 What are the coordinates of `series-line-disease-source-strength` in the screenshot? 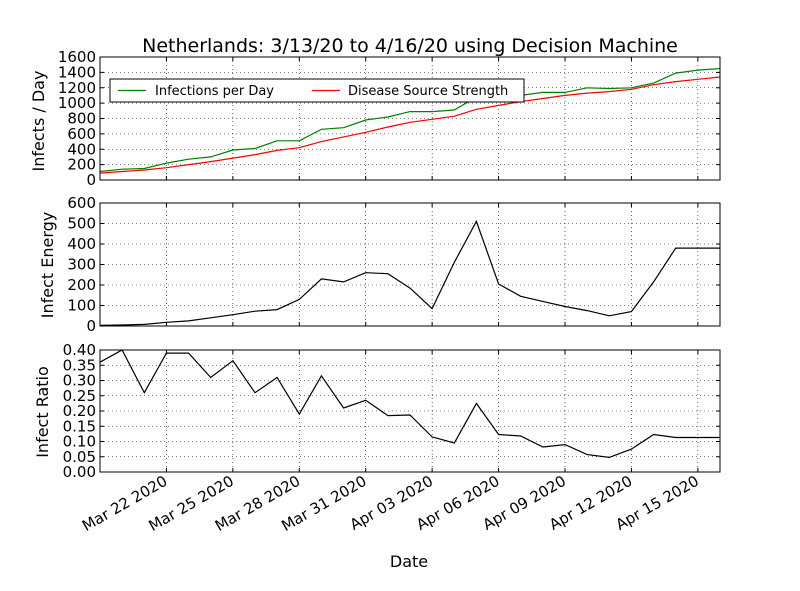 It's located at (410, 125).